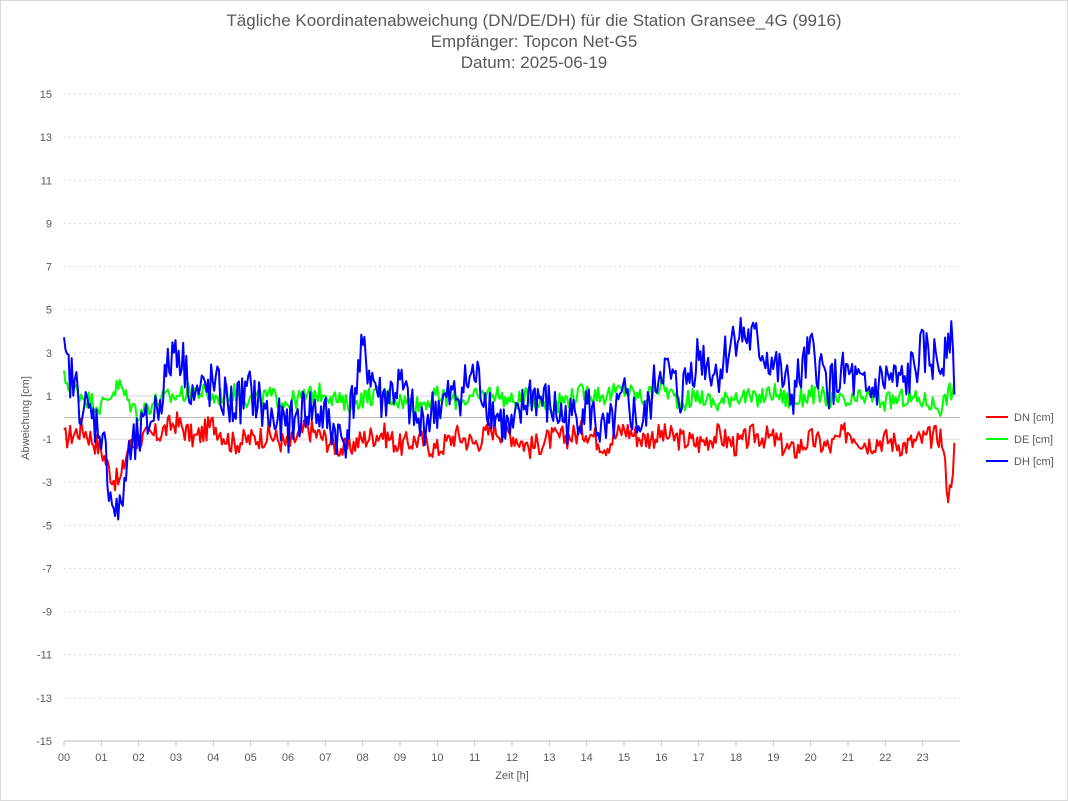  What do you see at coordinates (47, 440) in the screenshot?
I see `y-tick-label: -1` at bounding box center [47, 440].